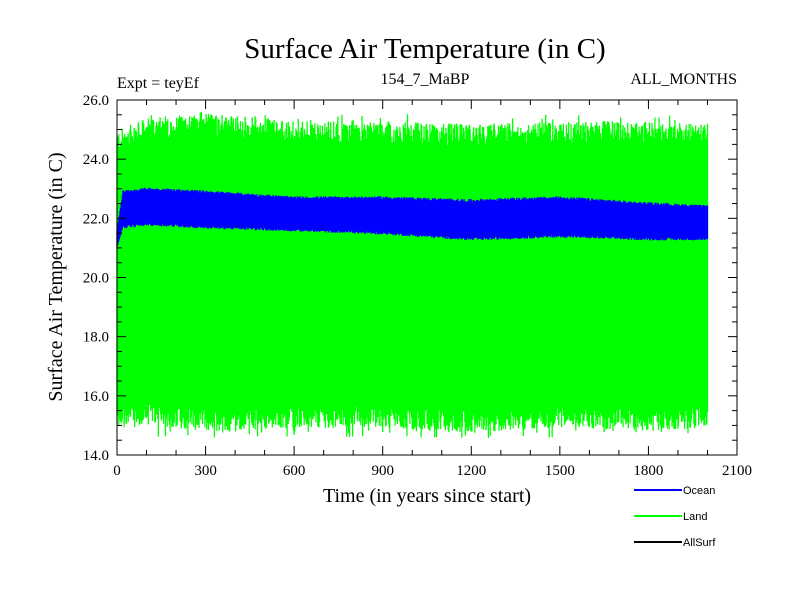  I want to click on period-label: 154_7_MaBP, so click(425, 79).